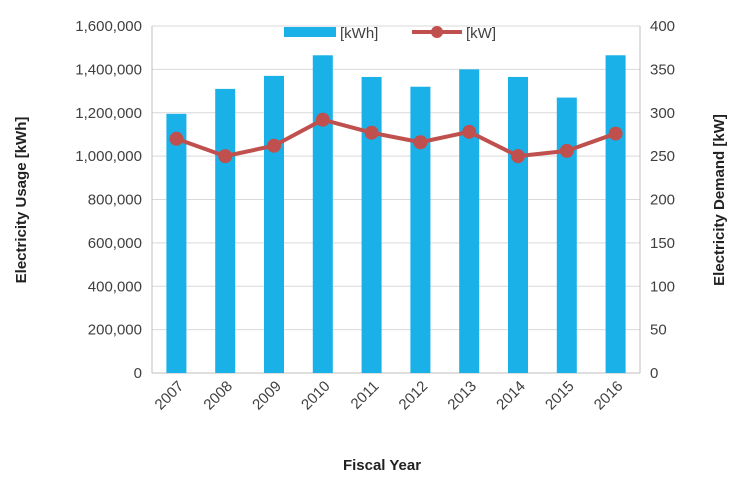 The image size is (756, 486). What do you see at coordinates (658, 330) in the screenshot?
I see `right-tick-label: 50` at bounding box center [658, 330].